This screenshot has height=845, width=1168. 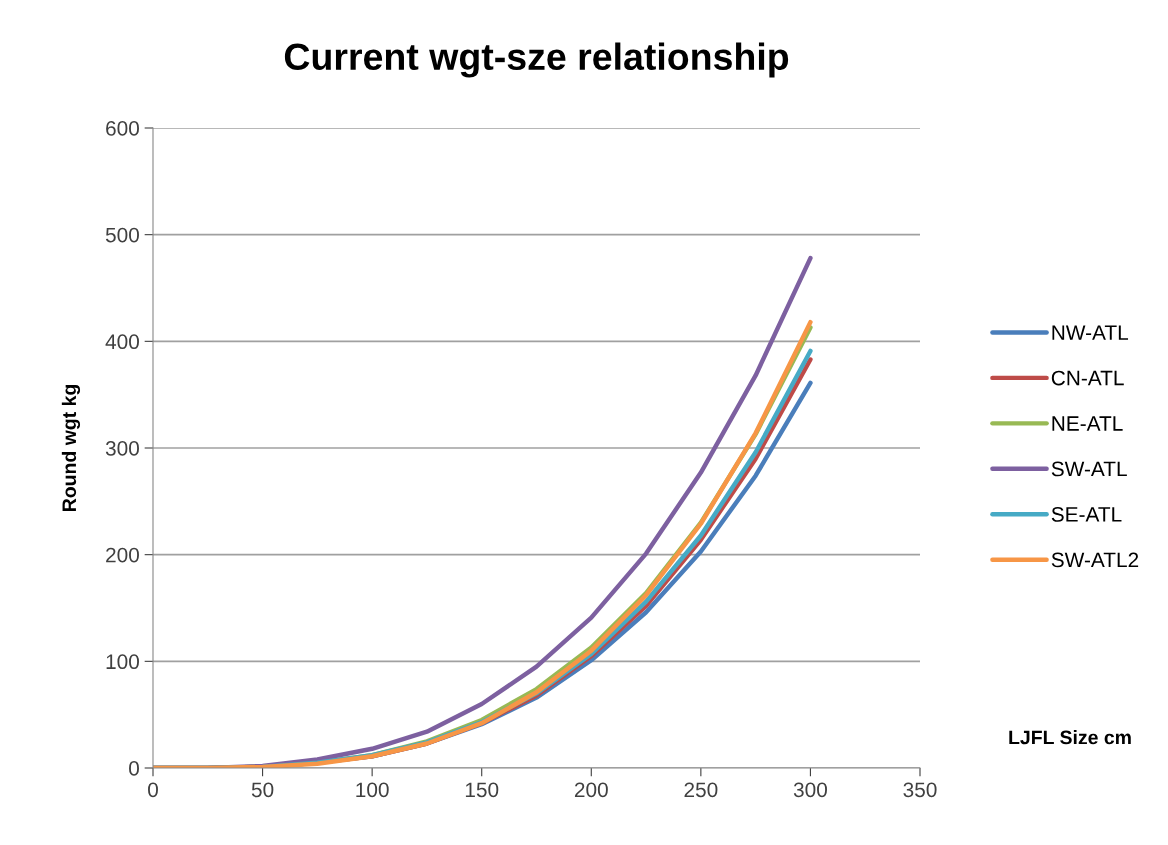 I want to click on legend-label: SW-ATL2, so click(x=1095, y=560).